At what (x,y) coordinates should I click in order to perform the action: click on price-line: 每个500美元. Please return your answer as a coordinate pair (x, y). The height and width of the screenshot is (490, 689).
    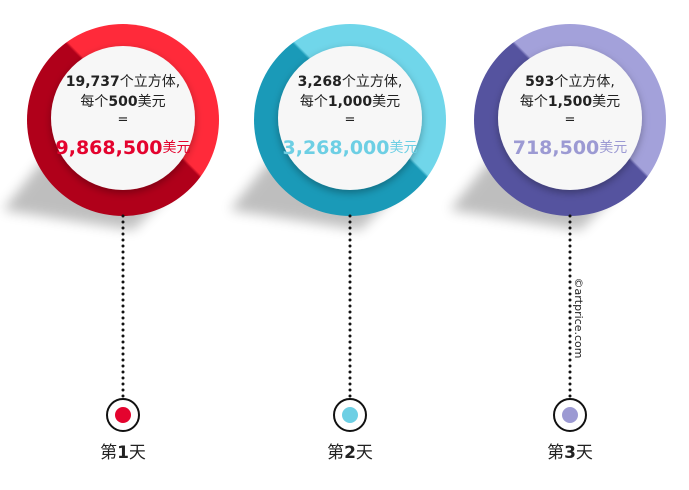
    Looking at the image, I should click on (122, 102).